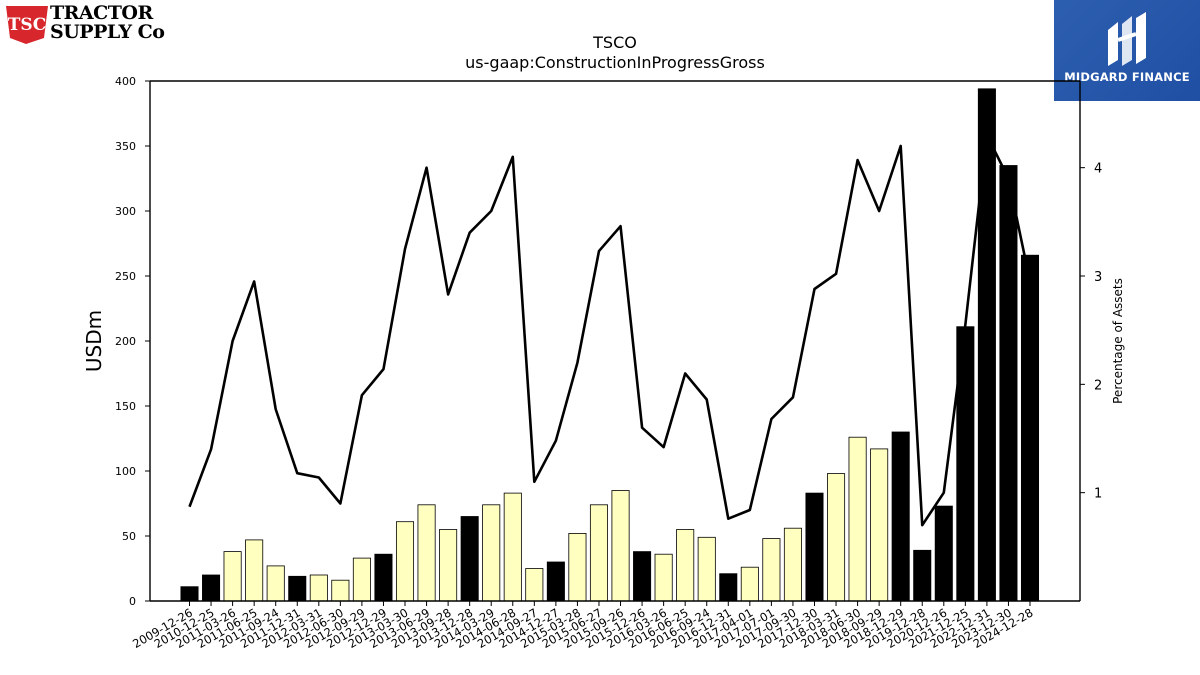 This screenshot has height=675, width=1200. Describe the element at coordinates (1118, 341) in the screenshot. I see `y2-axis-label: Percentage of Assets` at that location.